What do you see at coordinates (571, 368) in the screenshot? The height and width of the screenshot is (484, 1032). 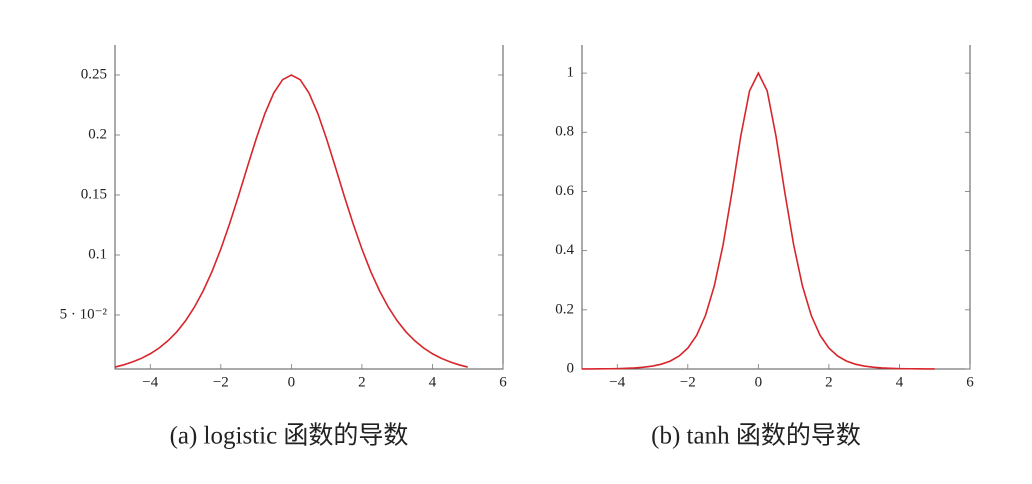 I see `y-tick-label: 0` at bounding box center [571, 368].